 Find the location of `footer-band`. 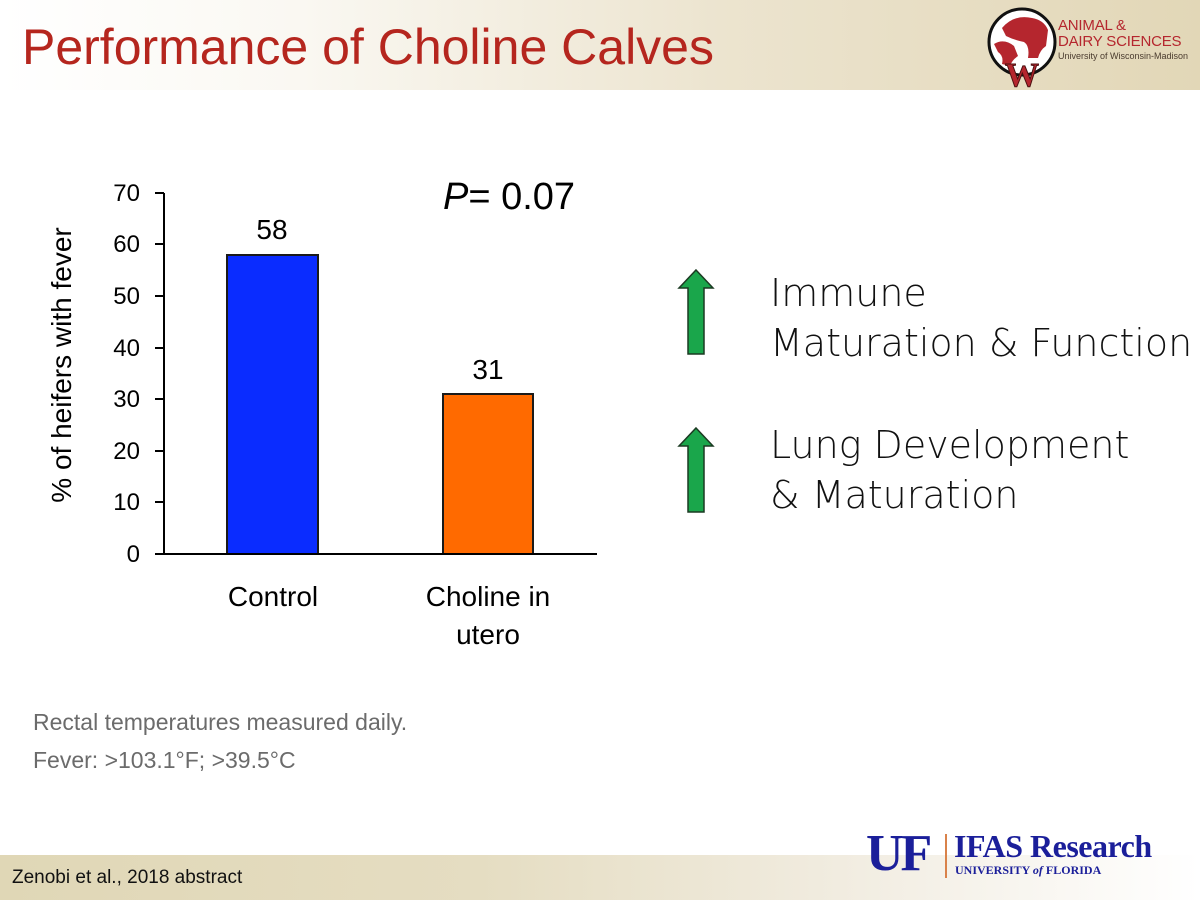

footer-band is located at coordinates (600, 877).